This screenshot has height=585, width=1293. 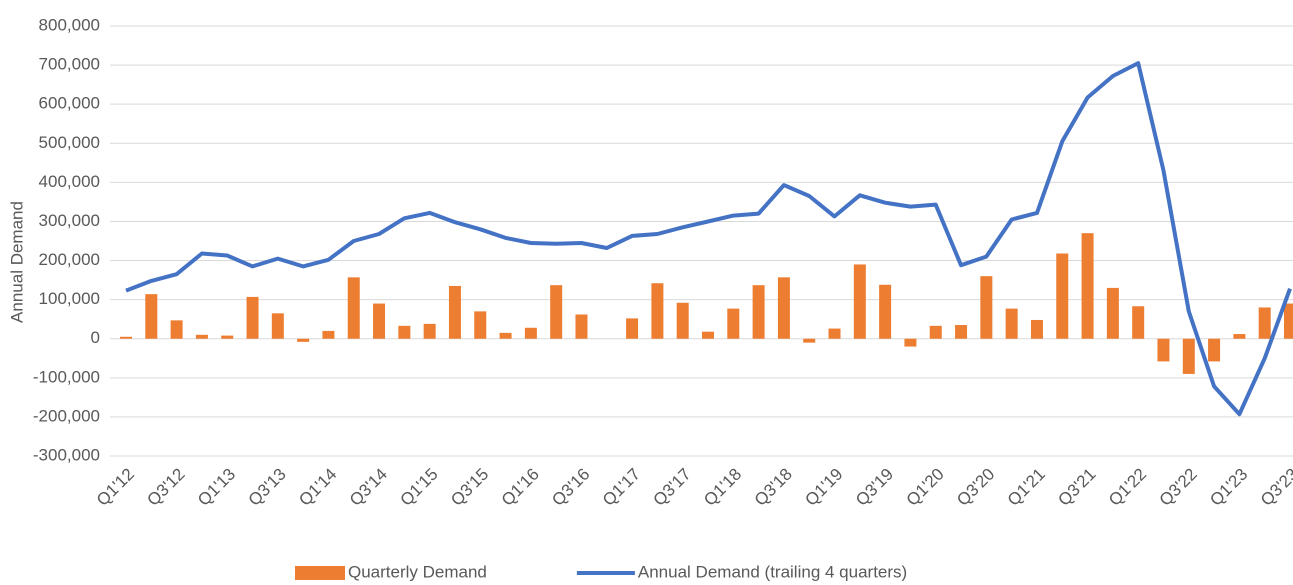 I want to click on x-tick-label: Q1'16, so click(x=520, y=487).